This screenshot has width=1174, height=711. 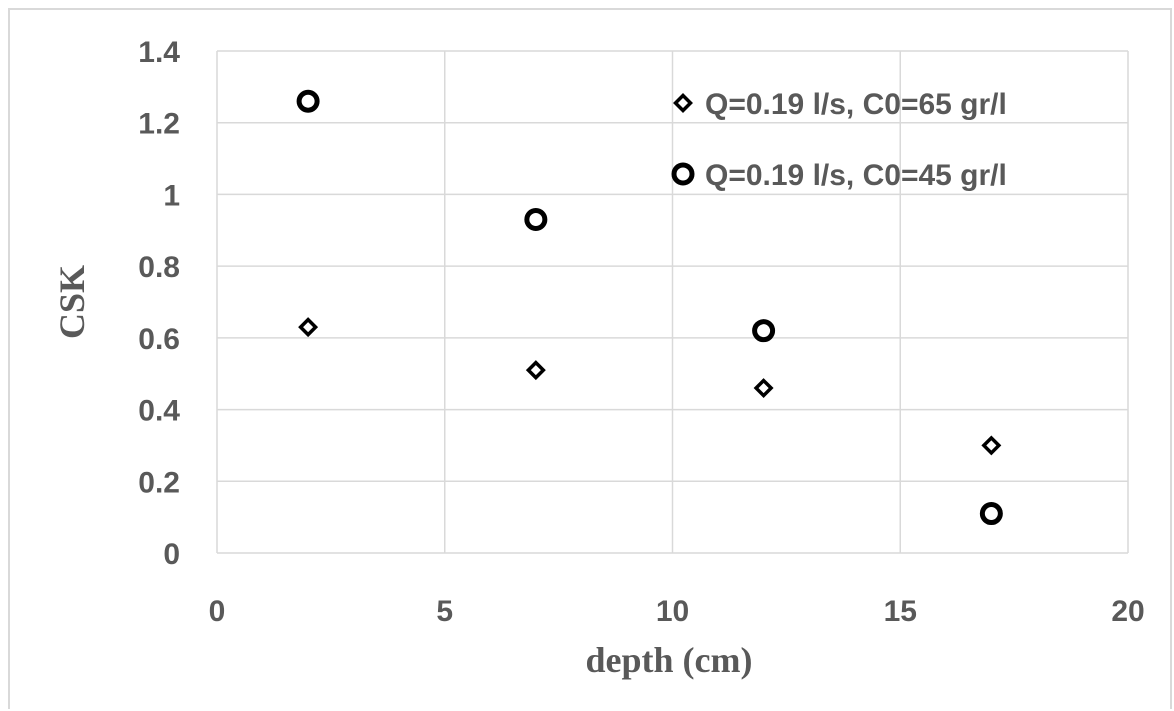 What do you see at coordinates (444, 611) in the screenshot?
I see `x-tick-label: 5` at bounding box center [444, 611].